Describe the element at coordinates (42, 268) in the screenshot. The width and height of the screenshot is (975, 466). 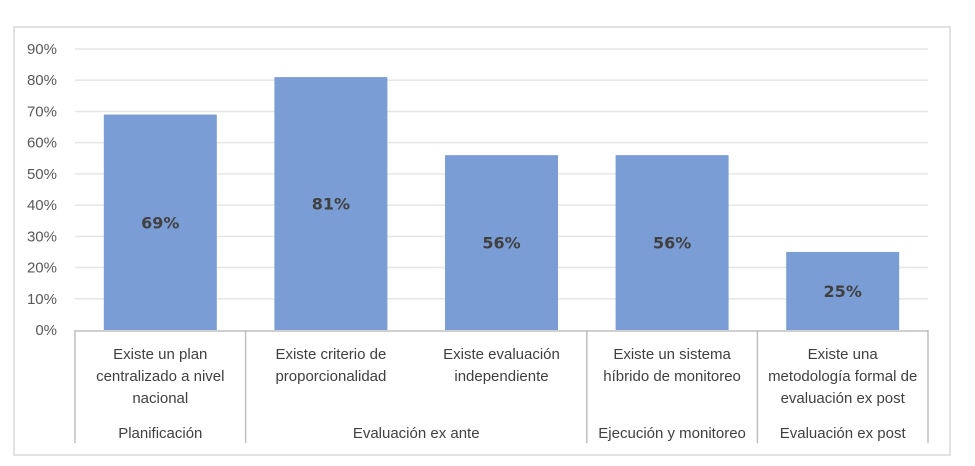
I see `y-tick-label: 20%` at that location.